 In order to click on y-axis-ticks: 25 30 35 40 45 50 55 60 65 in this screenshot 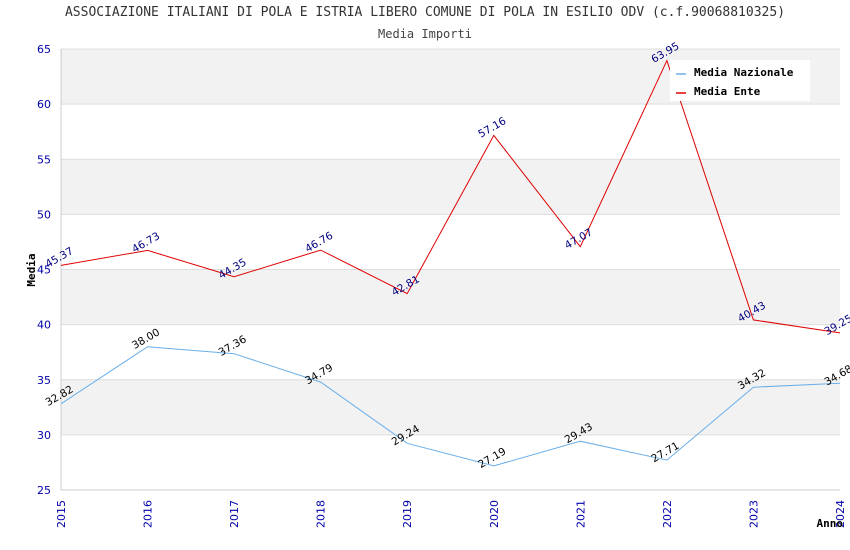, I will do `click(44, 270)`.